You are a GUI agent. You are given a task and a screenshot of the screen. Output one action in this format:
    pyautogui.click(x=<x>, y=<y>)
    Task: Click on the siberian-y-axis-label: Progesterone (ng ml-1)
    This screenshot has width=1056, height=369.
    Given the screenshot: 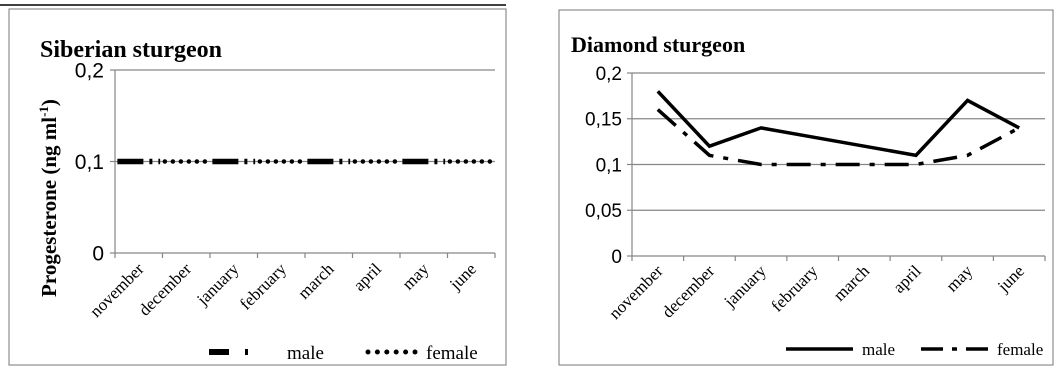 What is the action you would take?
    pyautogui.click(x=48, y=198)
    